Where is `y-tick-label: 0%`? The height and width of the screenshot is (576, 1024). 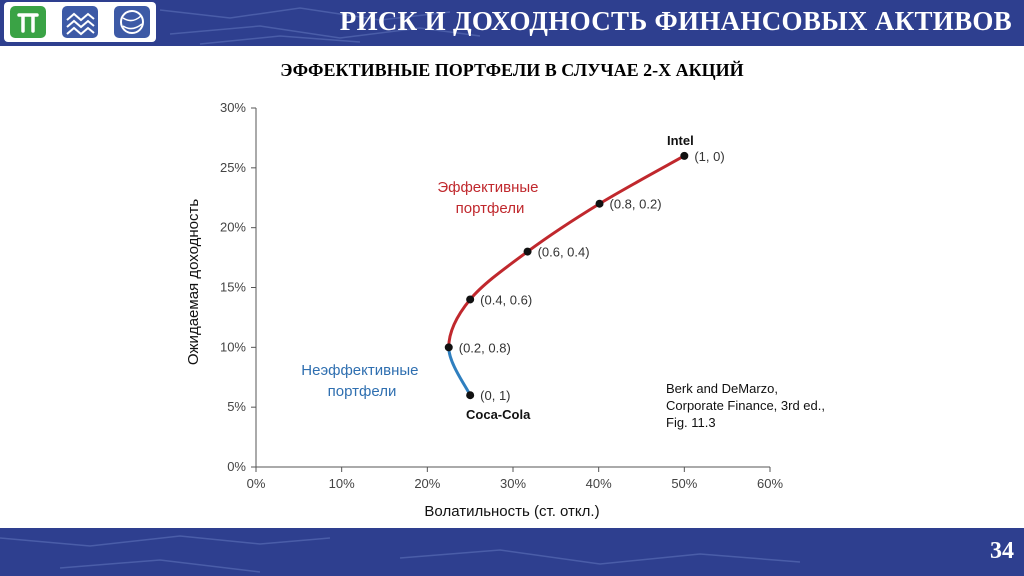 y-tick-label: 0% is located at coordinates (236, 466).